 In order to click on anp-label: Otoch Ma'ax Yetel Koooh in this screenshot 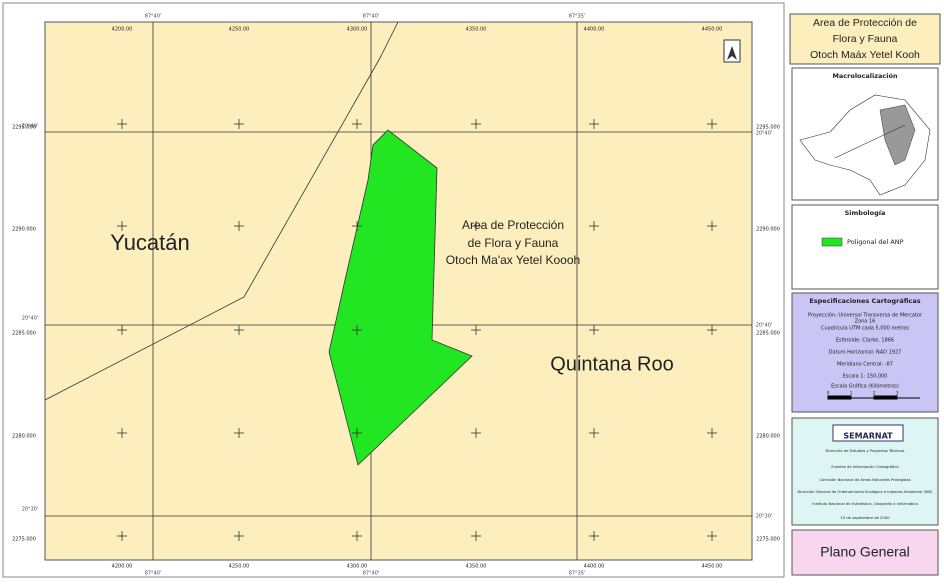, I will do `click(513, 260)`.